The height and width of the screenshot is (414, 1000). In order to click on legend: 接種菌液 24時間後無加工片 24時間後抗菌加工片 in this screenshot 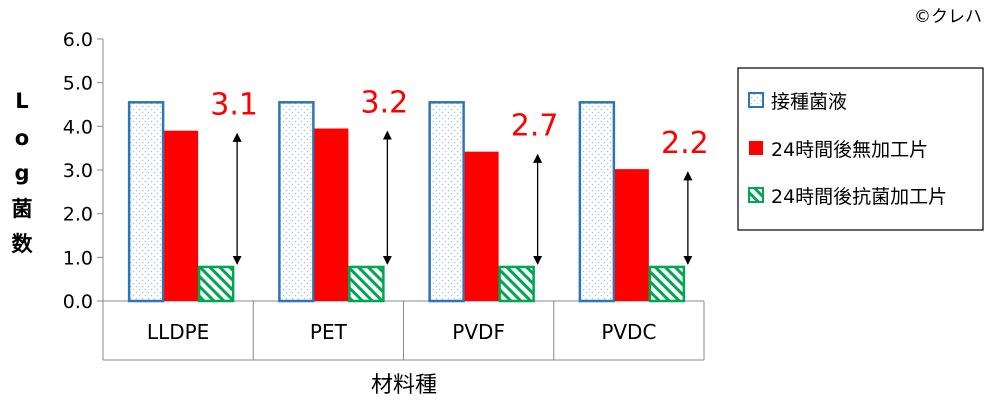, I will do `click(860, 149)`.